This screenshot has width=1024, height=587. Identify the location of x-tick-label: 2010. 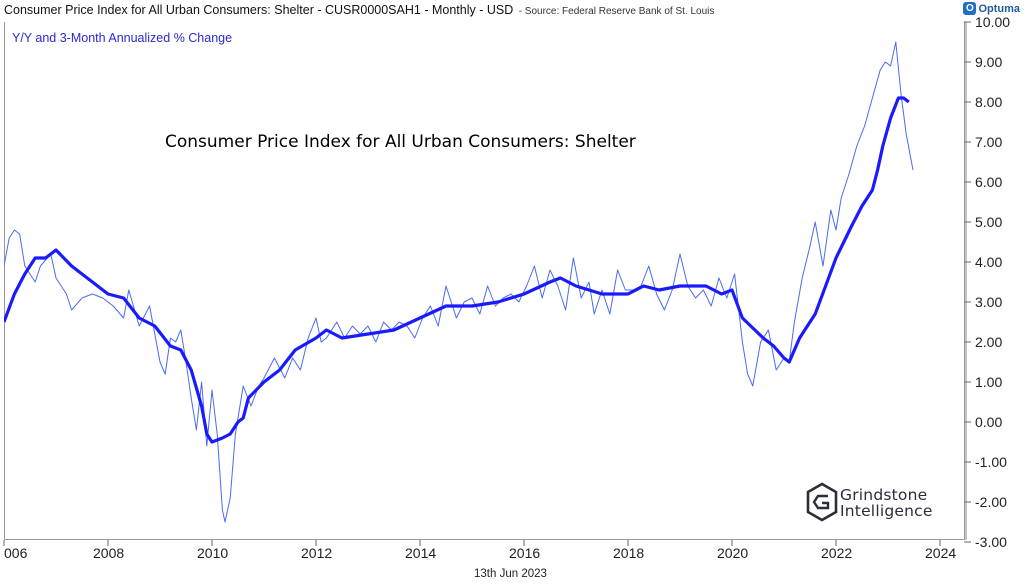
(212, 553).